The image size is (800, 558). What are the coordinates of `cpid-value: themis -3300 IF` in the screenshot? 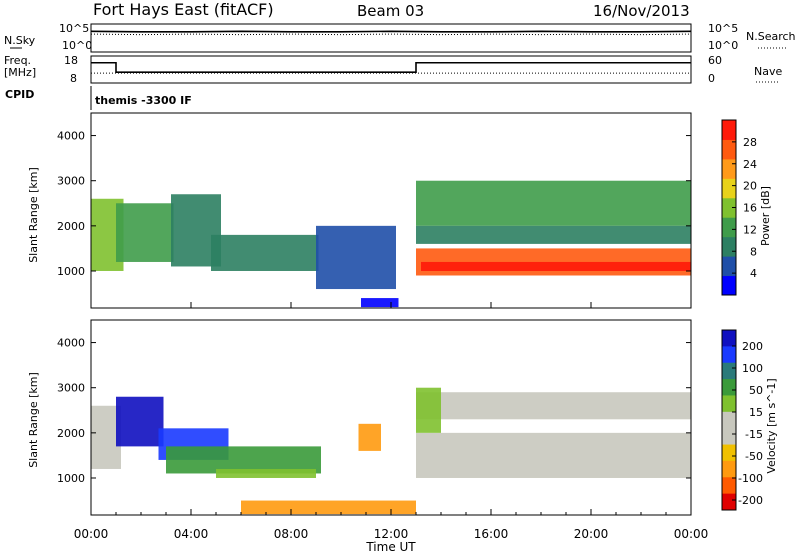 It's located at (143, 100).